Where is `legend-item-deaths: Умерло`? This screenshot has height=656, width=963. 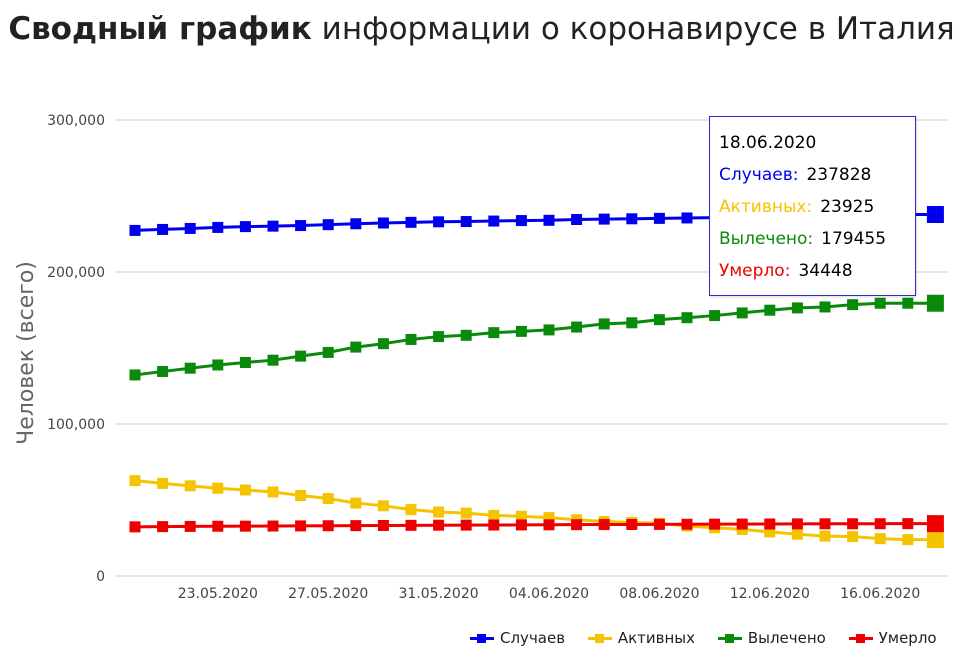
legend-item-deaths: Умерло is located at coordinates (892, 638).